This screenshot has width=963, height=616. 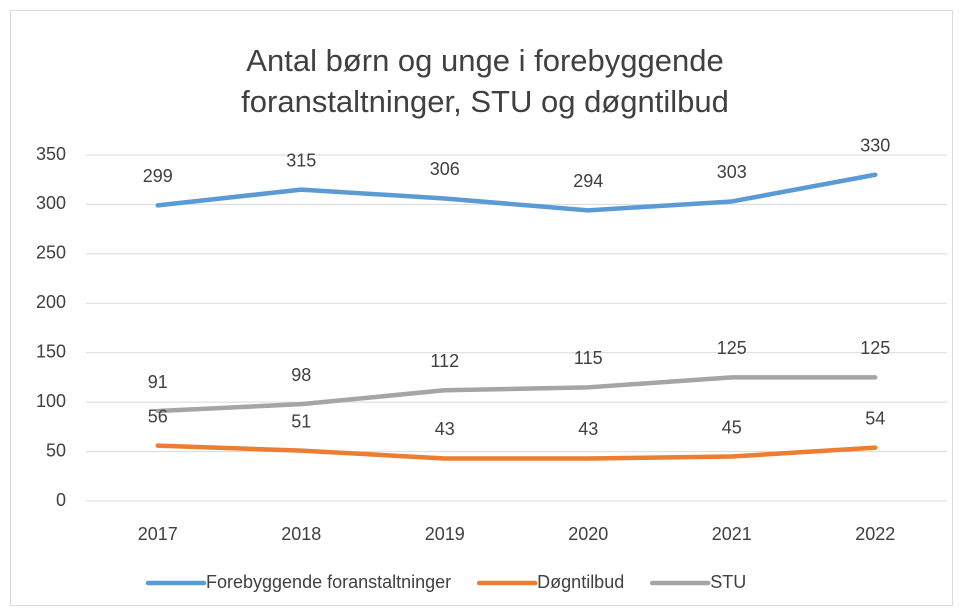 I want to click on data-label: 299, so click(x=158, y=176).